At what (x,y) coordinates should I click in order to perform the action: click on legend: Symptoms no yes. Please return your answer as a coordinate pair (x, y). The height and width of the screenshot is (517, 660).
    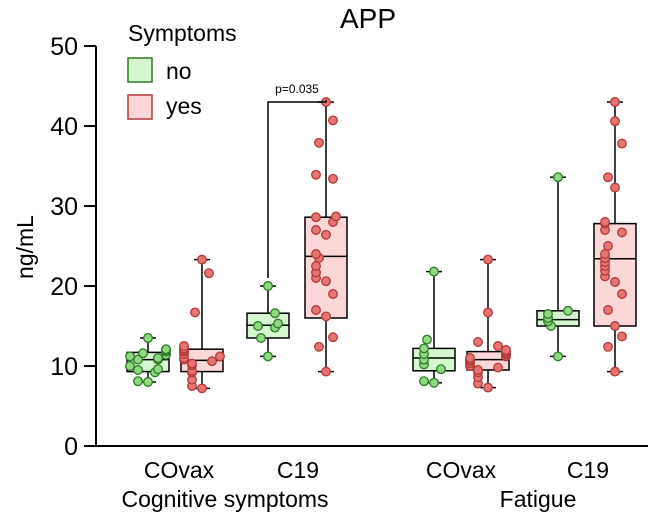
    Looking at the image, I should click on (182, 70).